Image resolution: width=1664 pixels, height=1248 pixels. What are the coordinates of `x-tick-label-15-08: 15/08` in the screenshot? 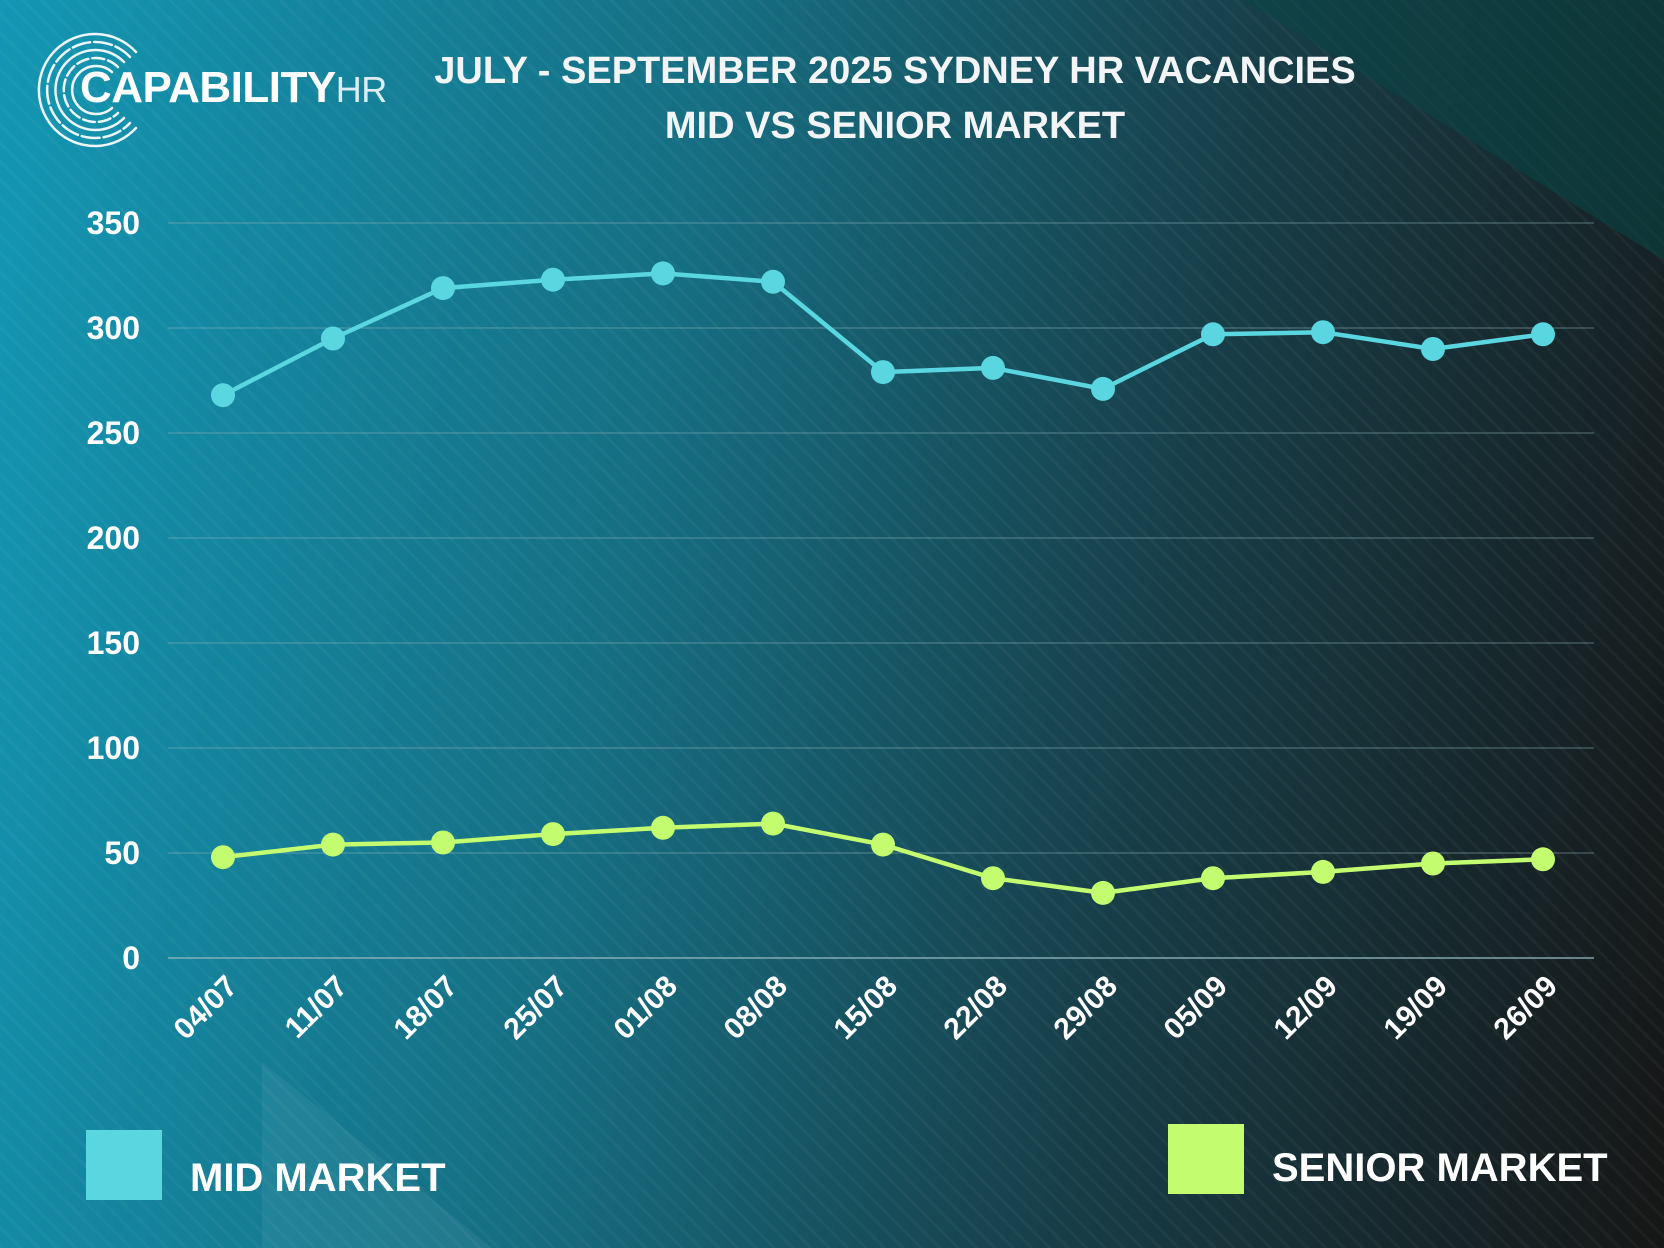 It's located at (866, 1008).